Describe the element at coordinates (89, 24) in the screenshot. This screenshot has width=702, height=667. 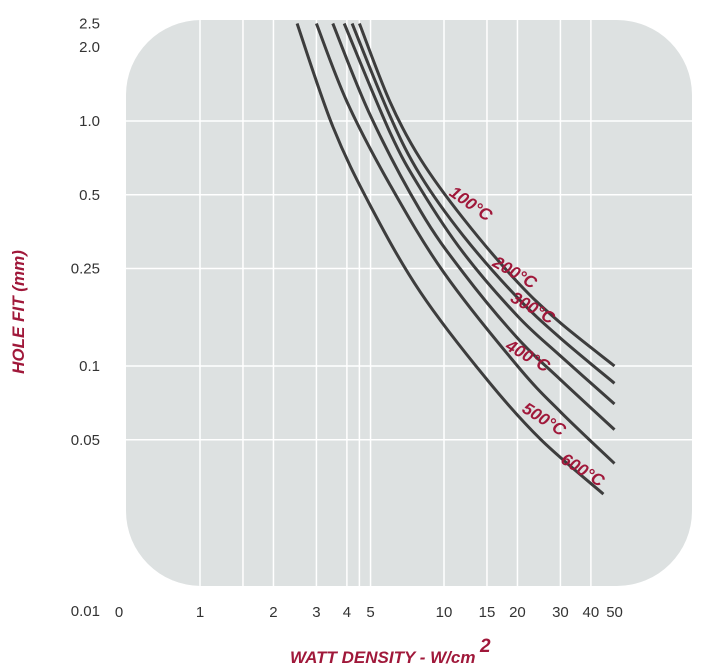
I see `y-tick-label: 2.5` at that location.